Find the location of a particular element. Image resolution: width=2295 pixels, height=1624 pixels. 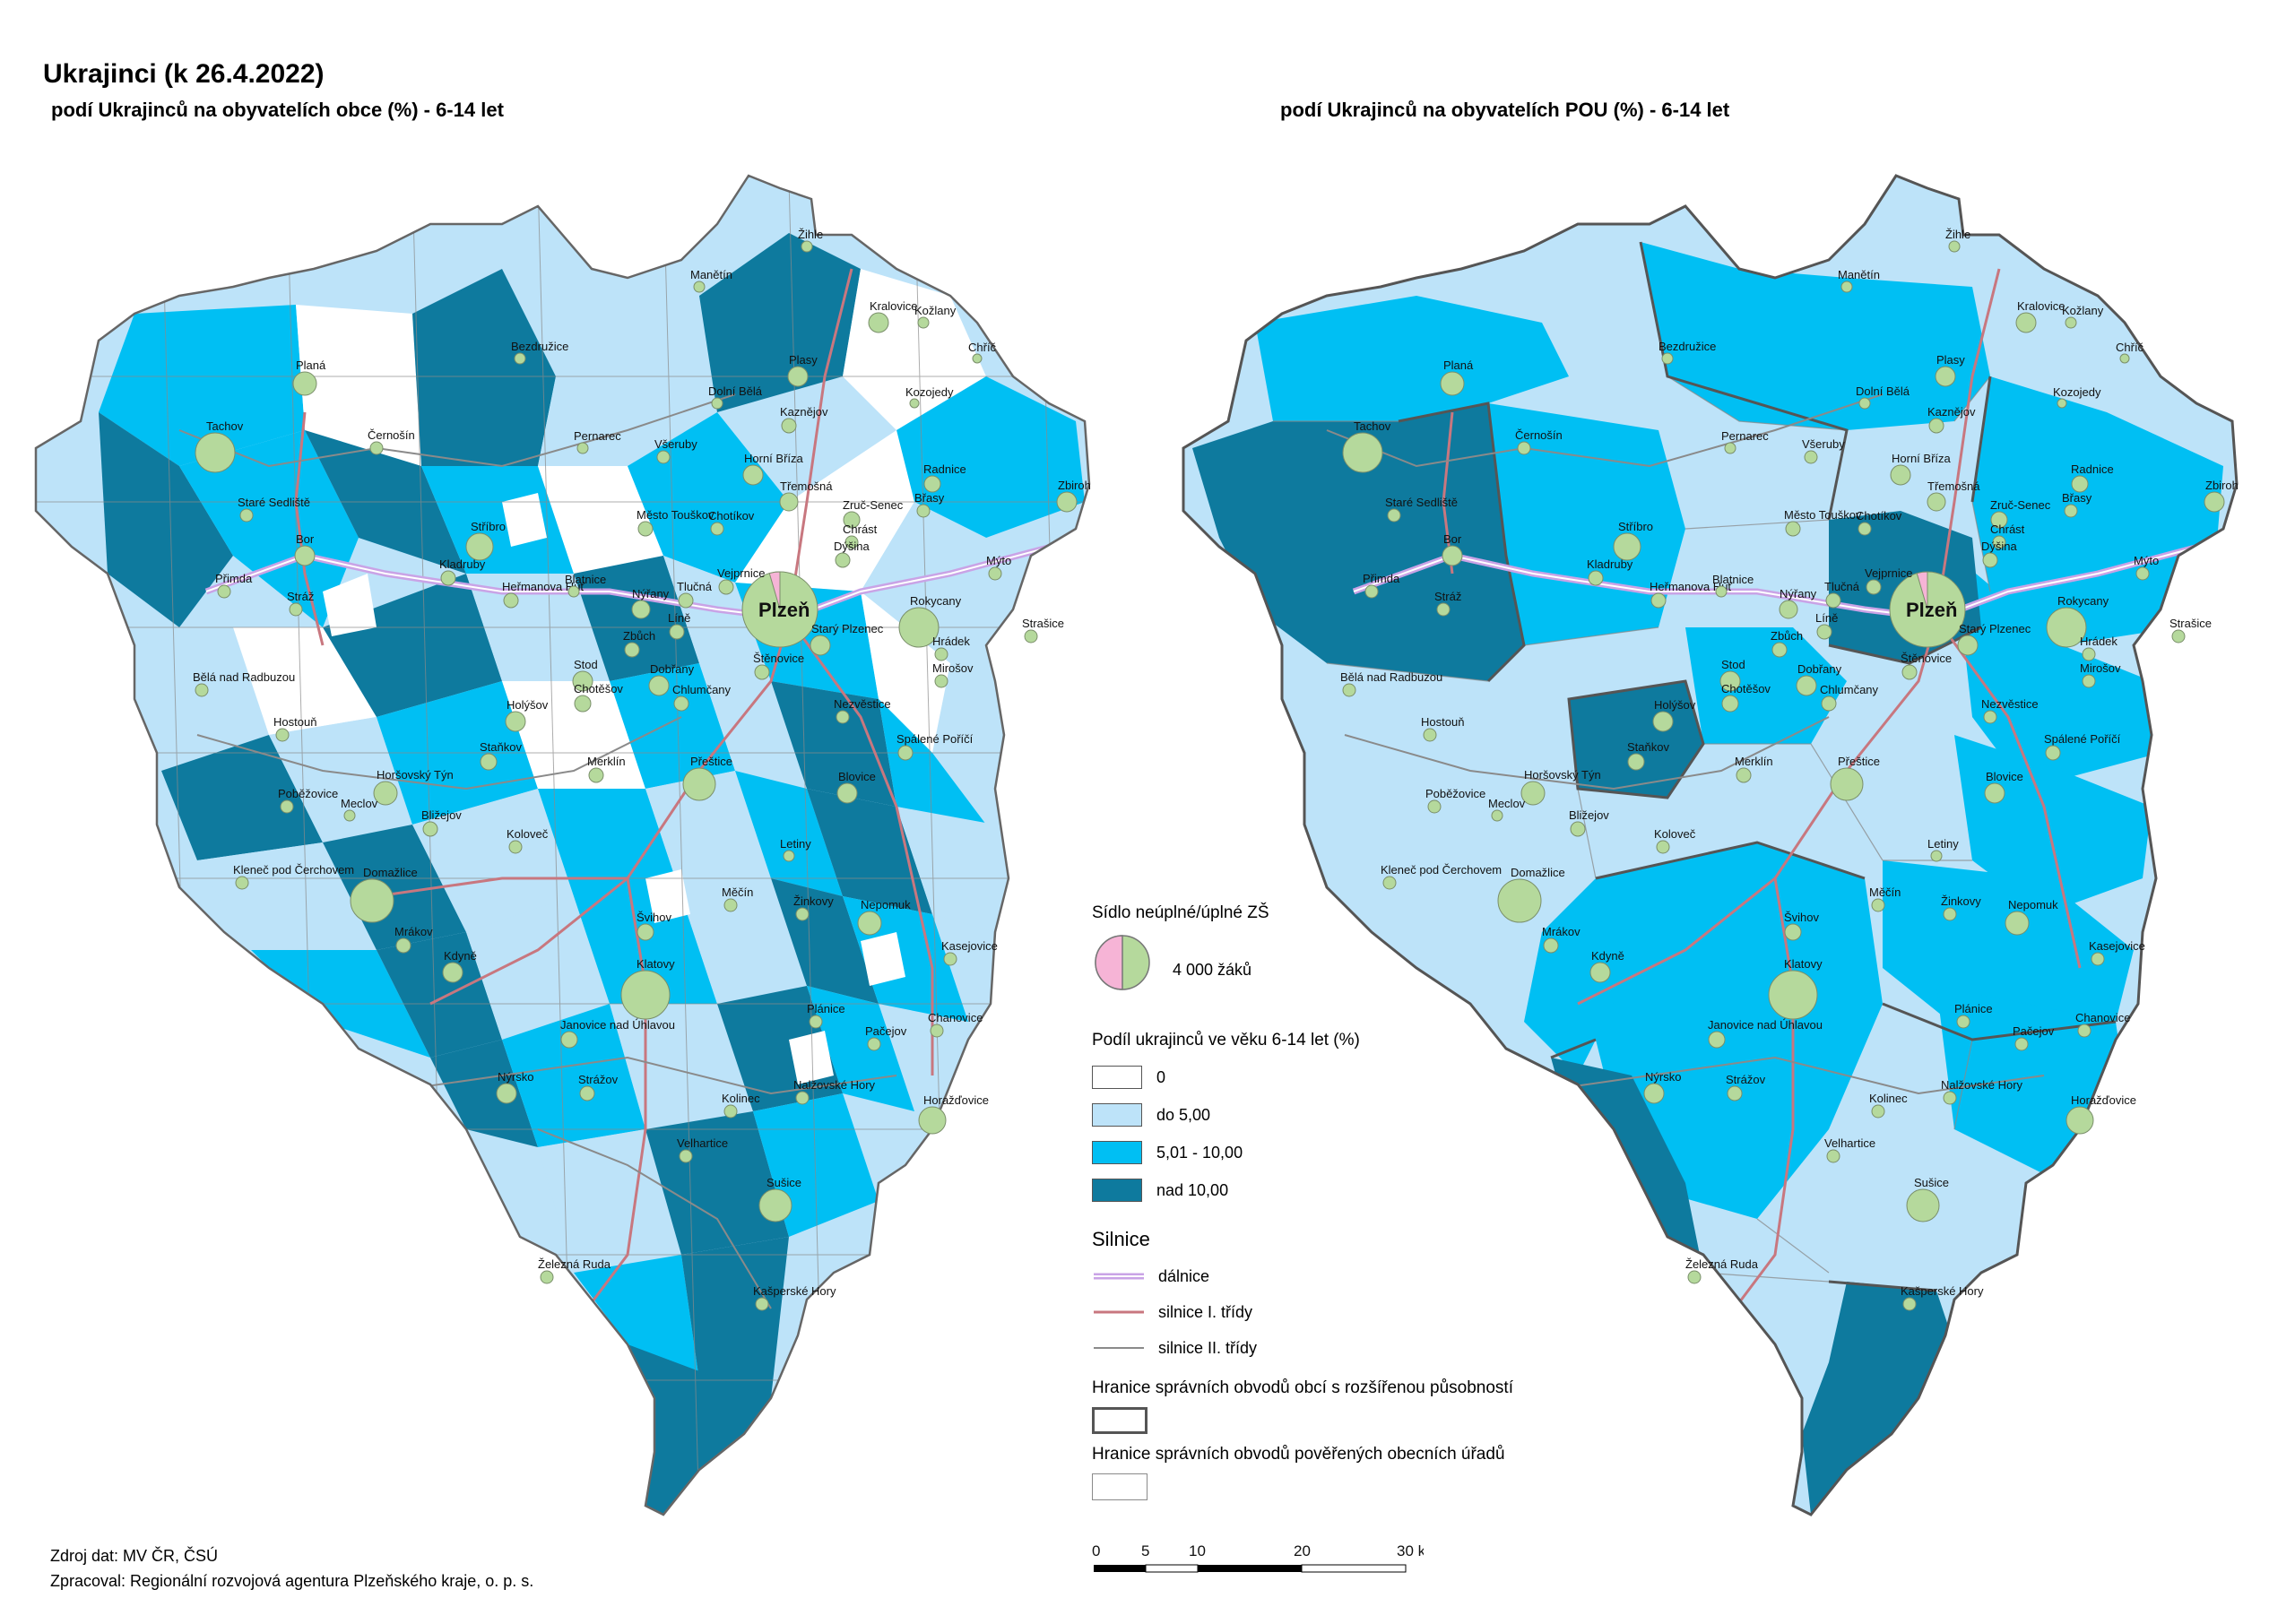

left-school-marker-kolinec is located at coordinates (730, 1112).